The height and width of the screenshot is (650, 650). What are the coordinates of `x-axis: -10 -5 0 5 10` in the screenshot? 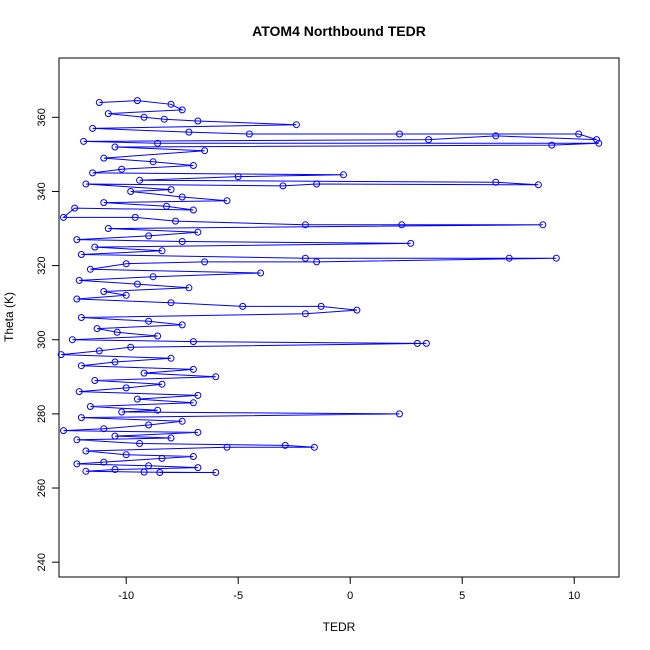 It's located at (349, 589).